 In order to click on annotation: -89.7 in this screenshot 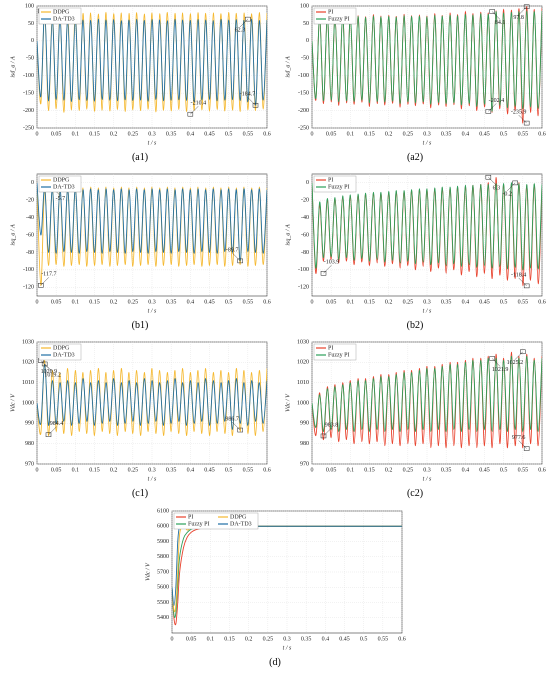, I will do `click(232, 250)`.